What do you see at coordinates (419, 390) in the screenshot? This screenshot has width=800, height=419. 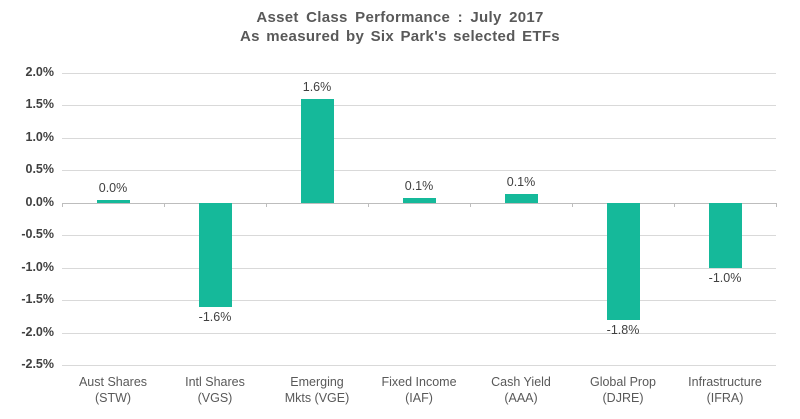 I see `x-axis-category-label: Fixed Income (IAF)` at bounding box center [419, 390].